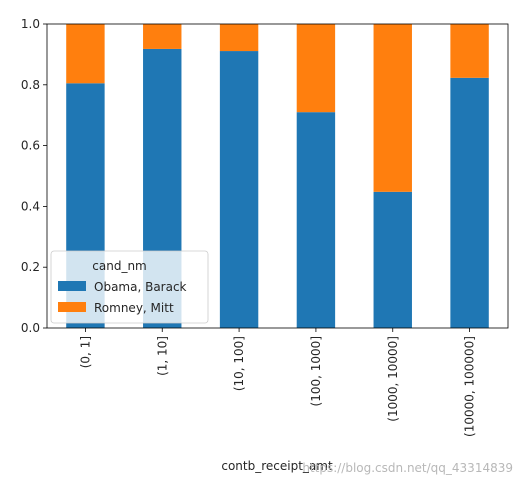  I want to click on y-tick-label: 0.0, so click(30, 328).